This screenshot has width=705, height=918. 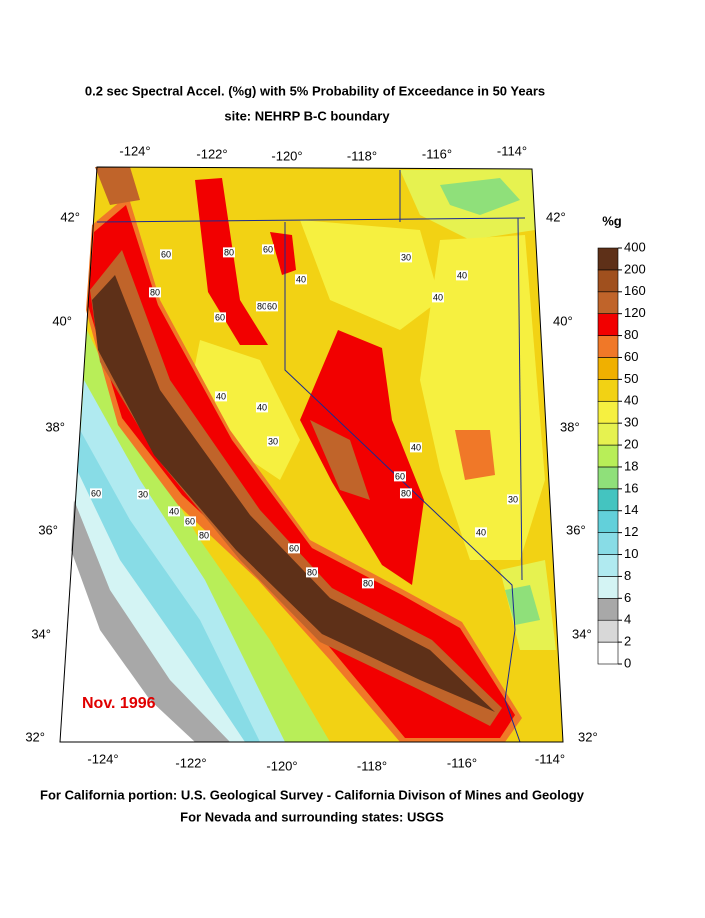 I want to click on lat-label: 34°, so click(x=41, y=633).